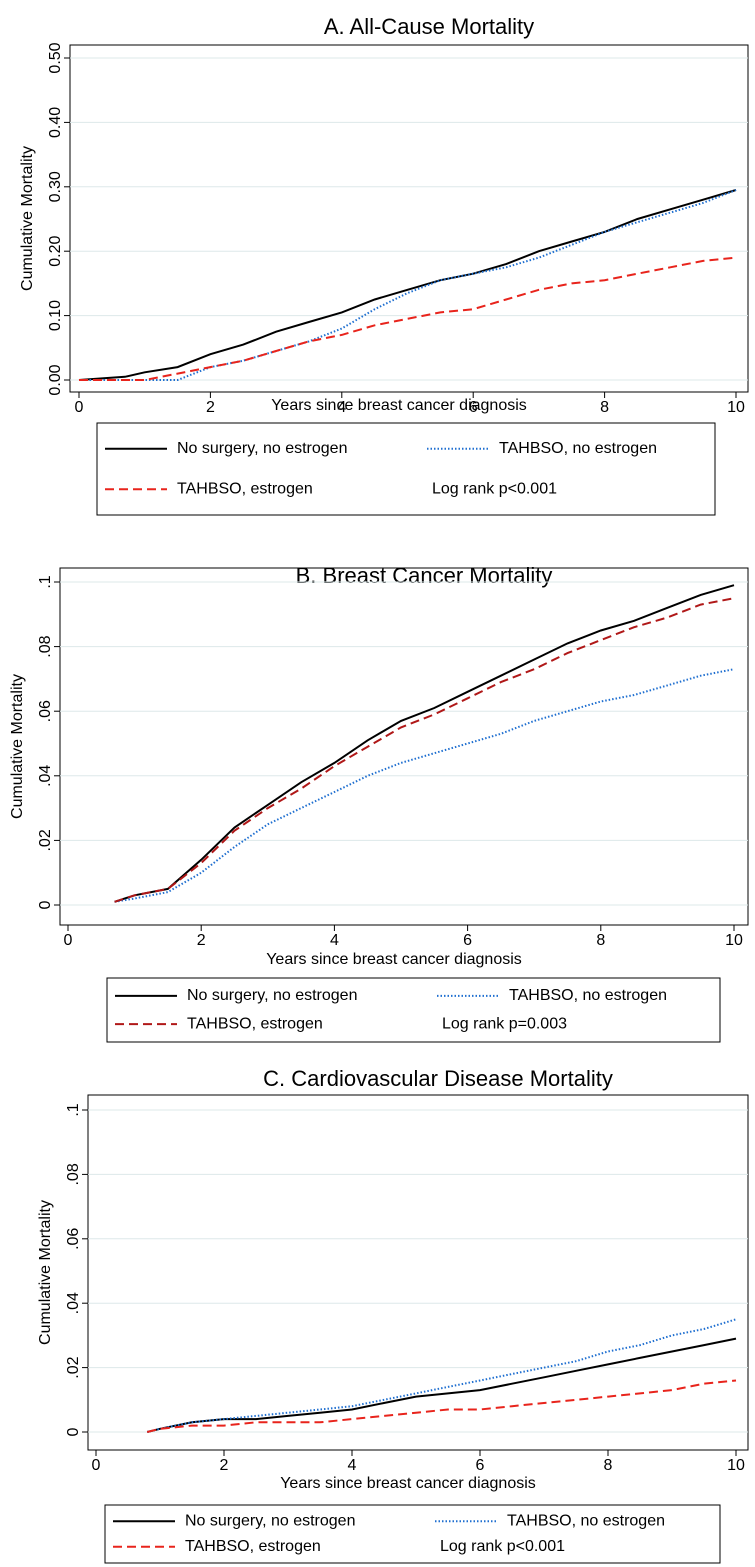 This screenshot has width=755, height=1567. I want to click on chart-title: A. All-Cause Mortality, so click(429, 26).